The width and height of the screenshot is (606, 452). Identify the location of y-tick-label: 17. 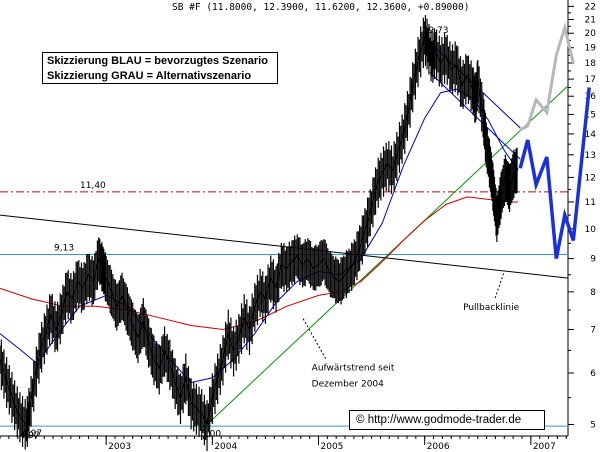
(590, 80).